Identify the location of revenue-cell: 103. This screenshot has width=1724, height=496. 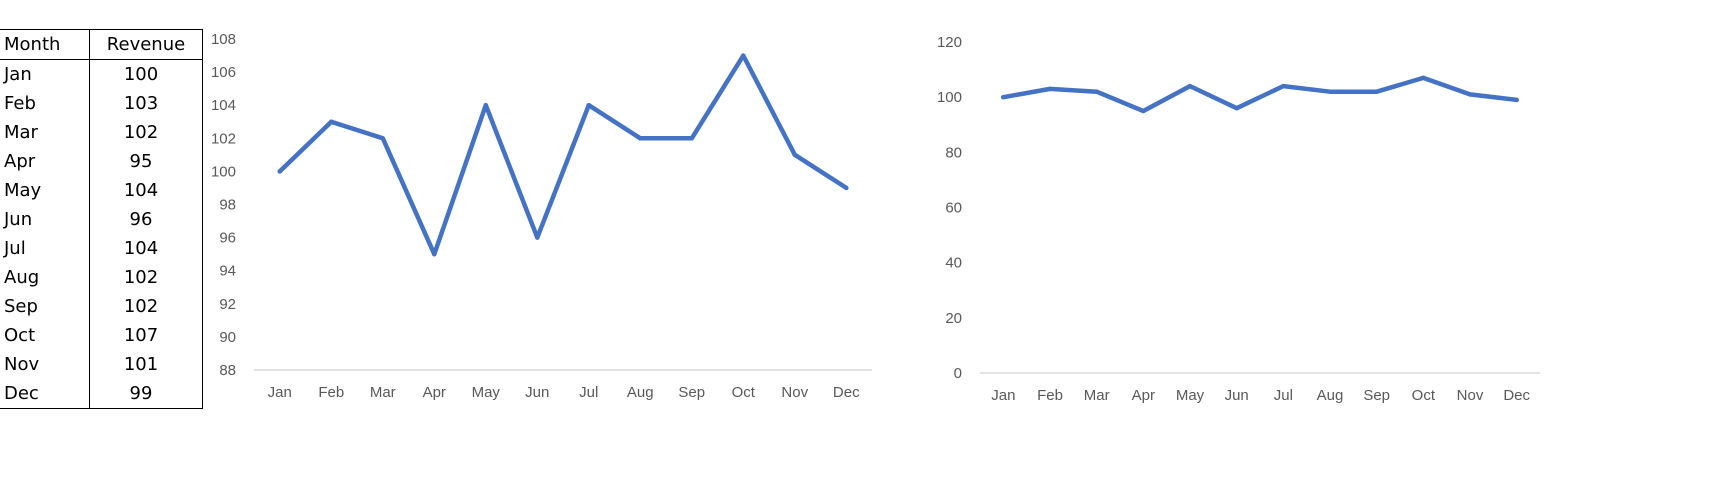
(141, 103).